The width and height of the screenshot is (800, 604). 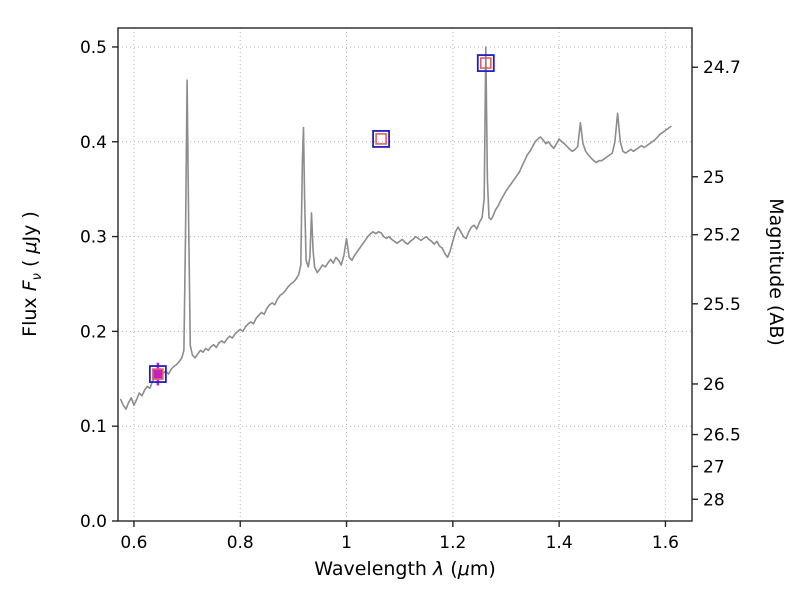 I want to click on x-tick-label: 0.8, so click(x=240, y=543).